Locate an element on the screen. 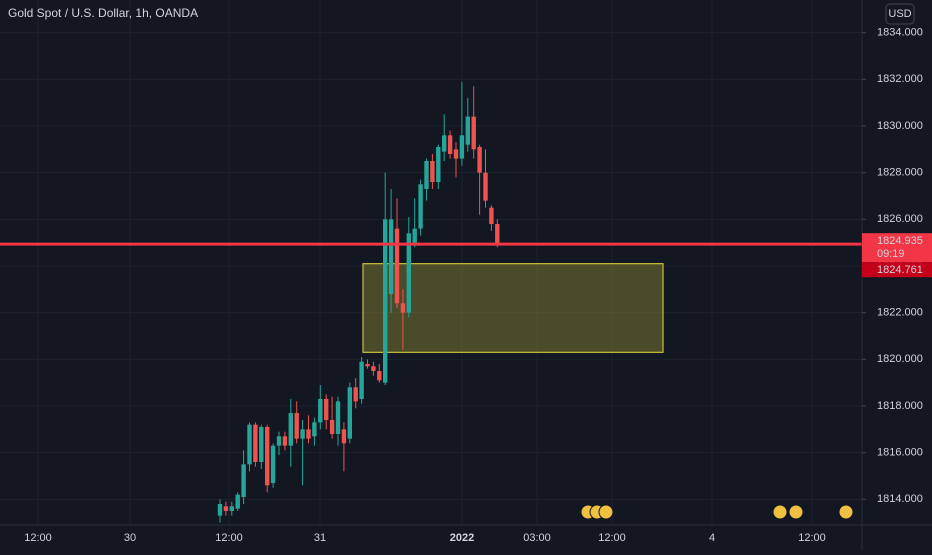 Image resolution: width=932 pixels, height=555 pixels. price-label-box is located at coordinates (897, 248).